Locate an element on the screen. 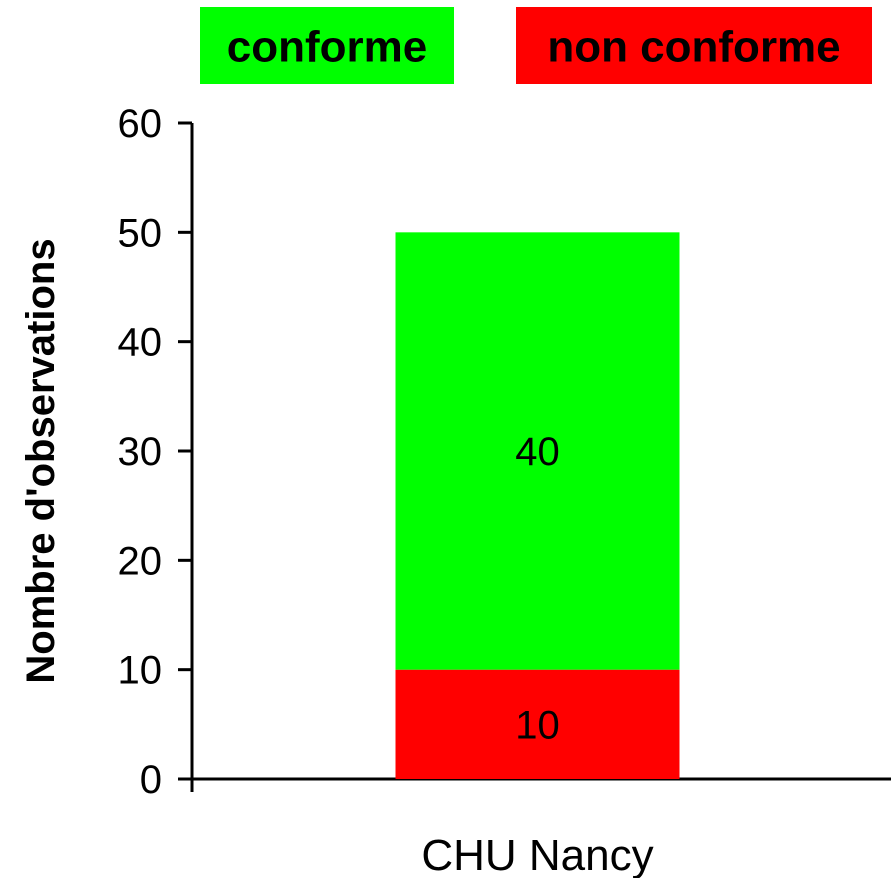  y-tick-label-1: 10 is located at coordinates (140, 671).